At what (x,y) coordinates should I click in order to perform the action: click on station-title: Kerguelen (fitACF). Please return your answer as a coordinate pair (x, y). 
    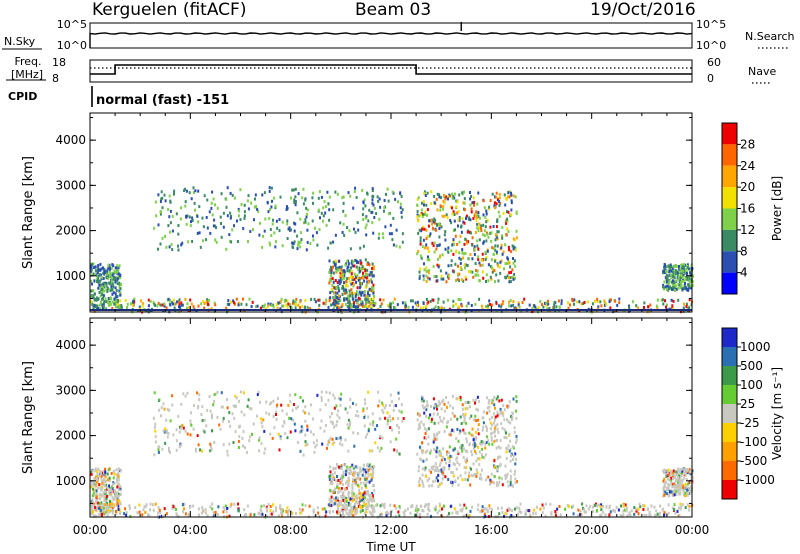
    Looking at the image, I should click on (169, 10).